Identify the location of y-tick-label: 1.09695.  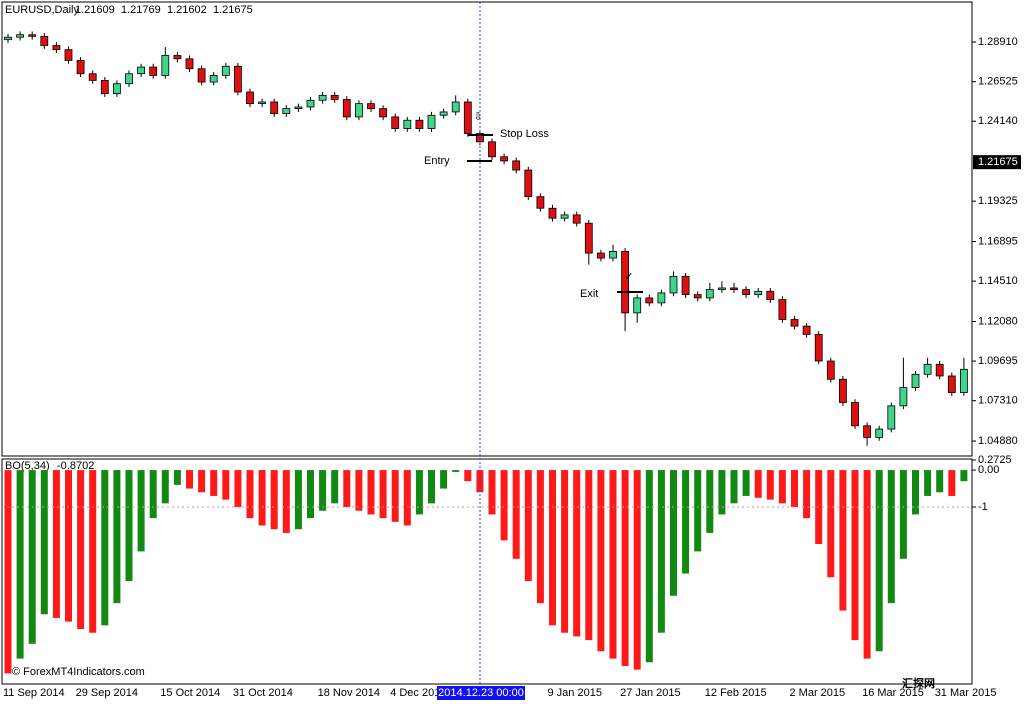
(998, 361).